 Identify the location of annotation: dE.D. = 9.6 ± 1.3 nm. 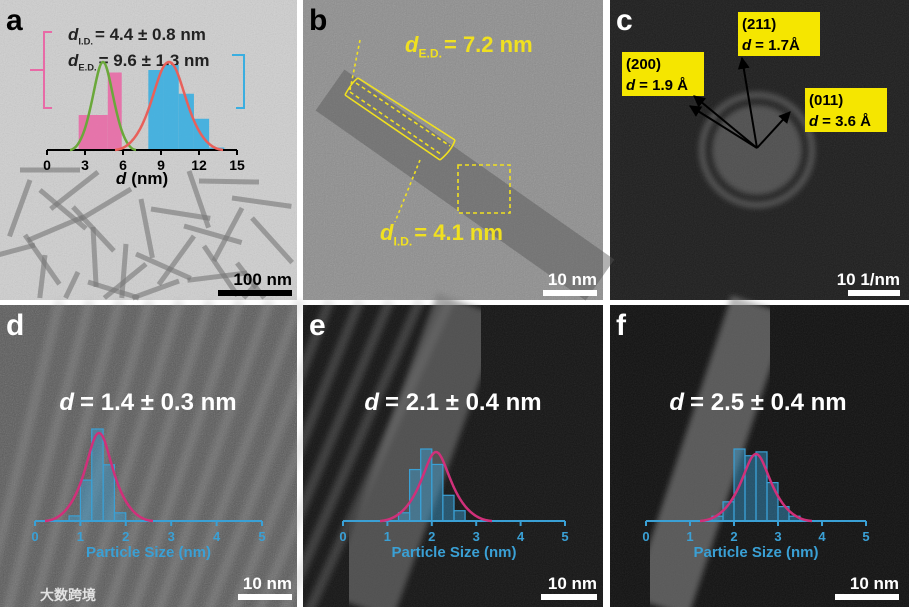
(139, 61).